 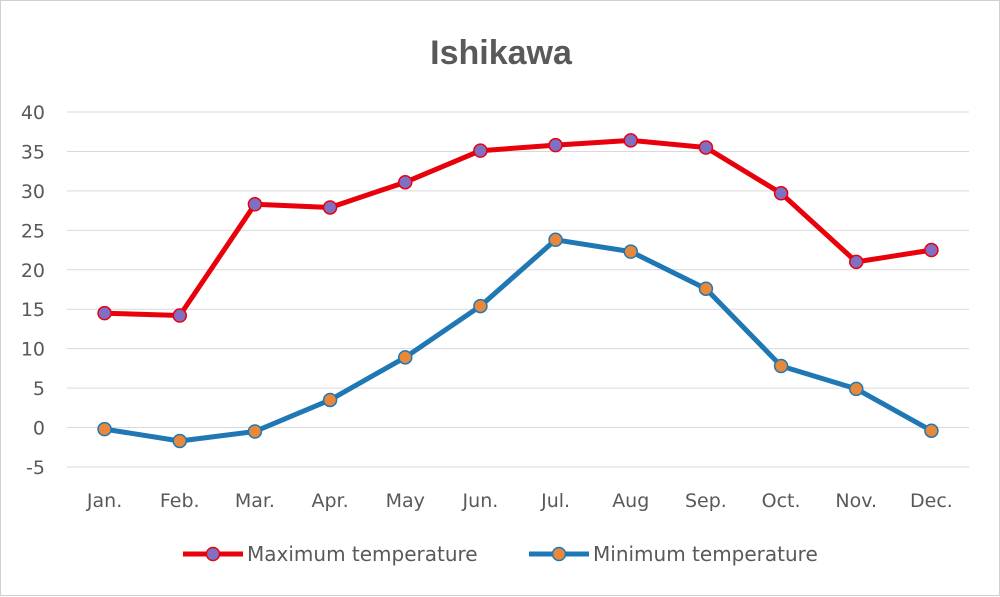 What do you see at coordinates (33, 113) in the screenshot?
I see `y-tick-label: 40` at bounding box center [33, 113].